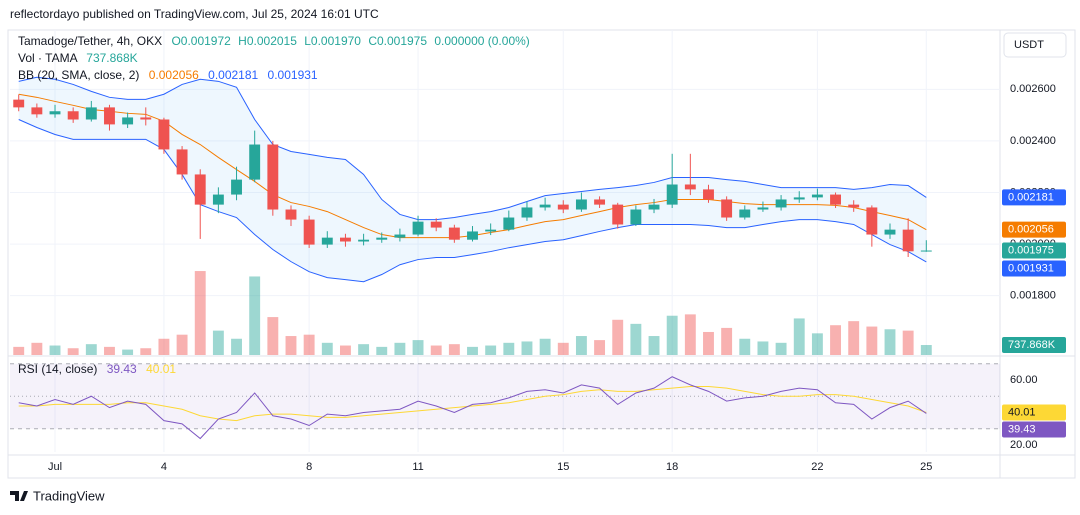 This screenshot has height=515, width=1080. Describe the element at coordinates (1033, 296) in the screenshot. I see `y-tick-label: 0.001800` at that location.